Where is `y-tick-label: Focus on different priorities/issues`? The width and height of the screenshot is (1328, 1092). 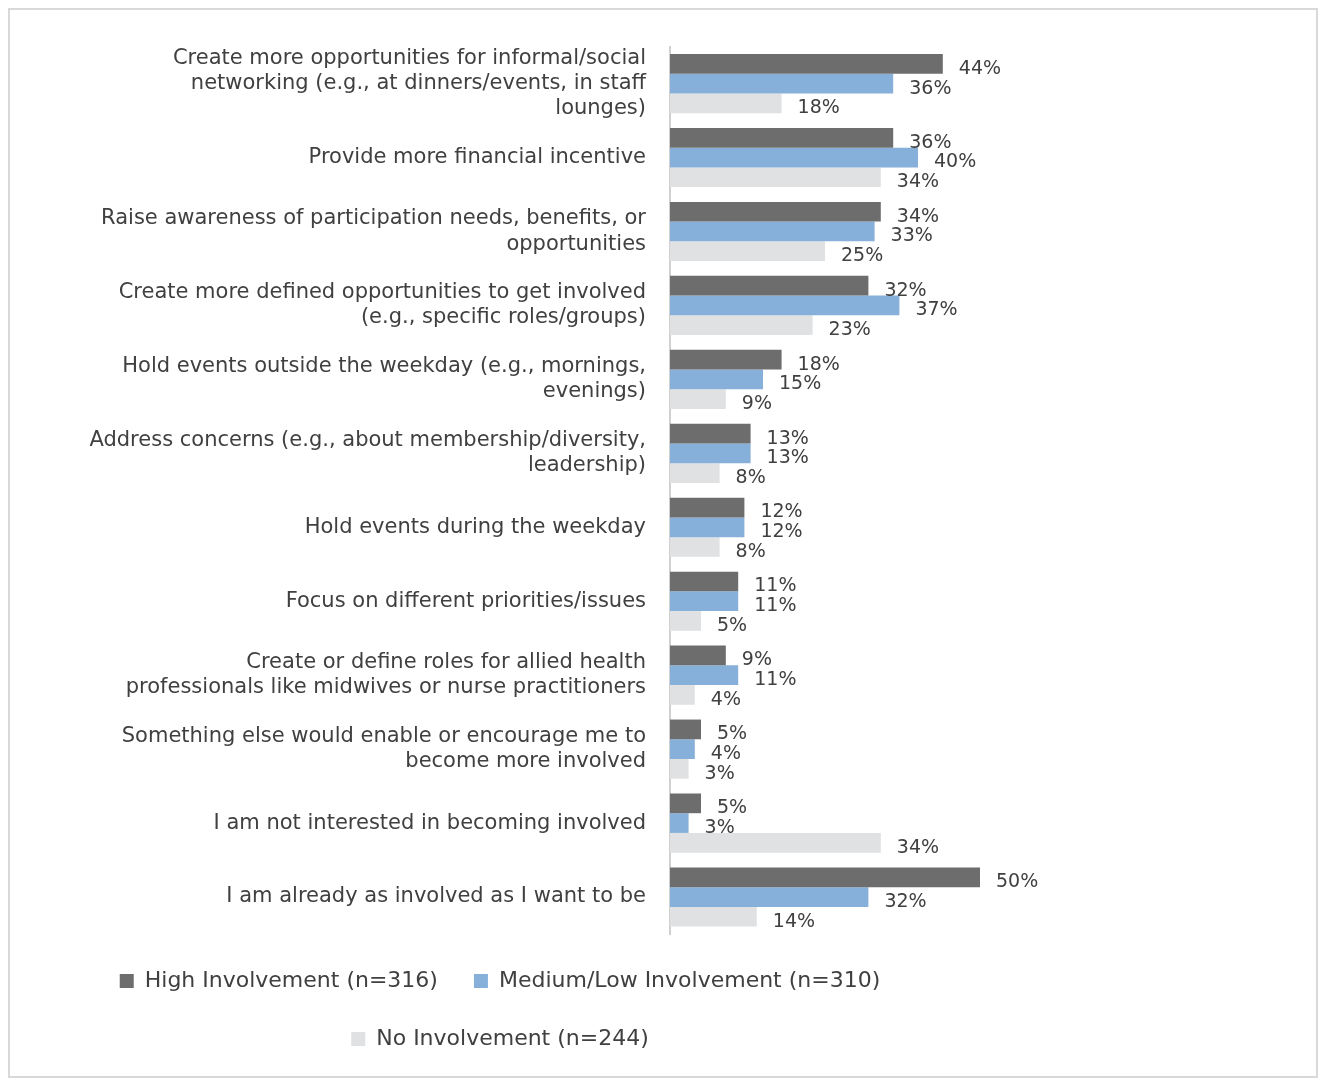
y-tick-label: Focus on different priorities/issues is located at coordinates (465, 599).